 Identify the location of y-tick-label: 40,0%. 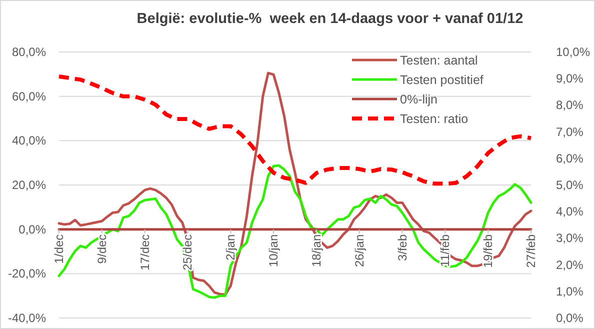
(29, 141).